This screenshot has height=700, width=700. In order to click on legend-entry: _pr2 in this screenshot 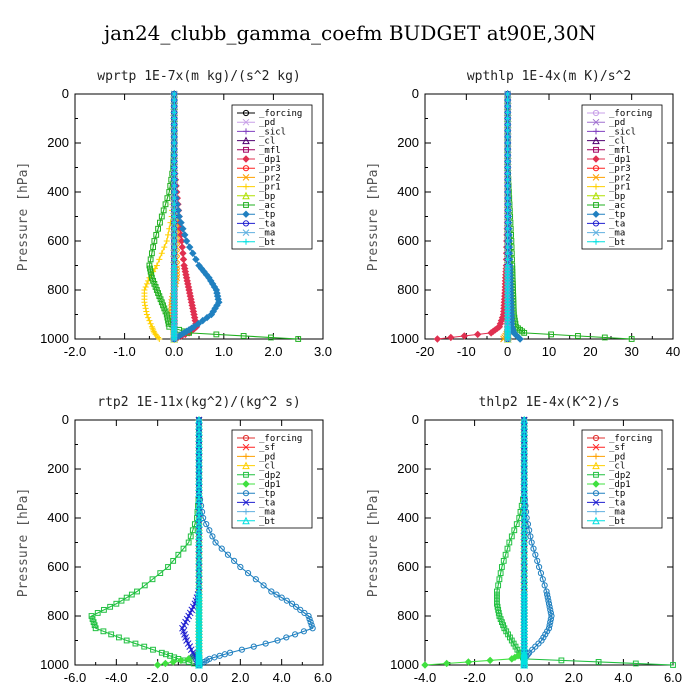, I will do `click(609, 178)`.